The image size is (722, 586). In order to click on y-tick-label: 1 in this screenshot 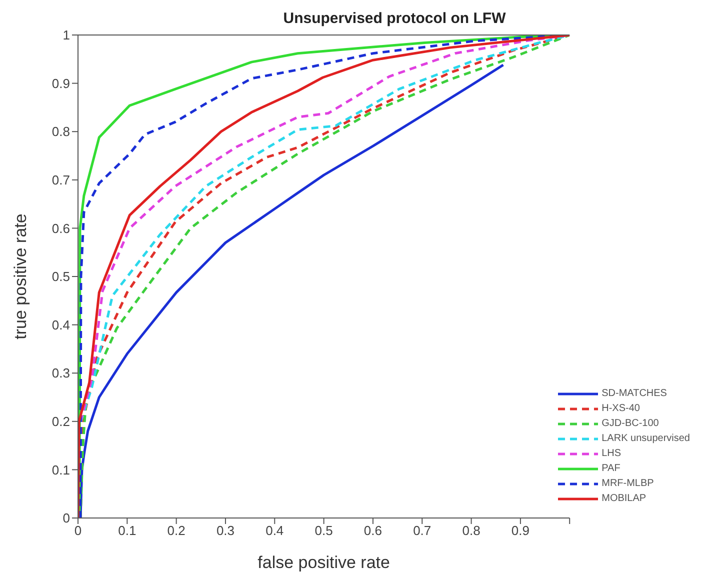, I will do `click(66, 35)`.